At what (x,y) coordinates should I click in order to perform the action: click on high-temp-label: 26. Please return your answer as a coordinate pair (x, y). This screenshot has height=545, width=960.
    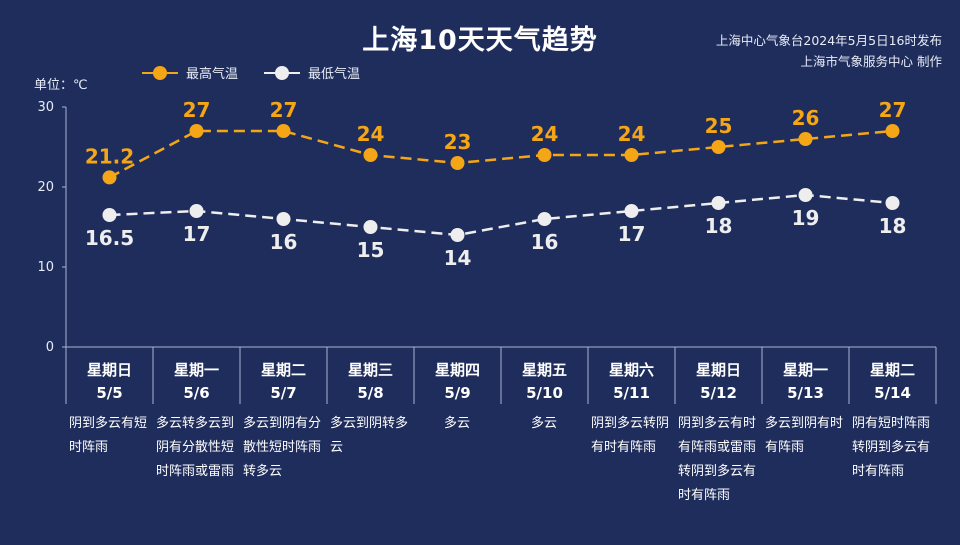
    Looking at the image, I should click on (806, 118).